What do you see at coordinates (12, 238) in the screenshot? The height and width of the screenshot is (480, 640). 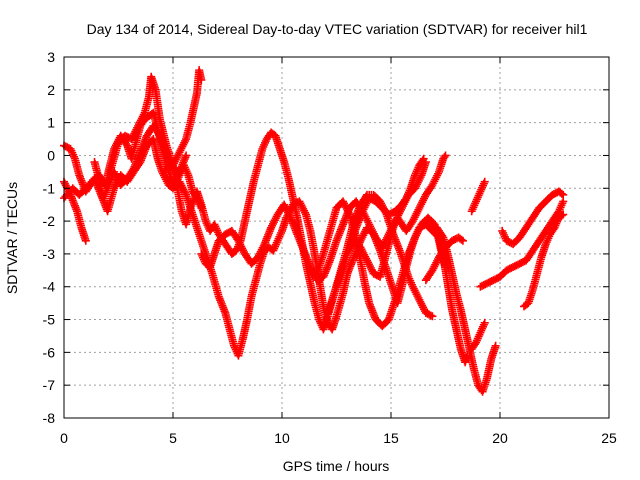 I see `y-axis-label: SDTVAR / TECUs` at bounding box center [12, 238].